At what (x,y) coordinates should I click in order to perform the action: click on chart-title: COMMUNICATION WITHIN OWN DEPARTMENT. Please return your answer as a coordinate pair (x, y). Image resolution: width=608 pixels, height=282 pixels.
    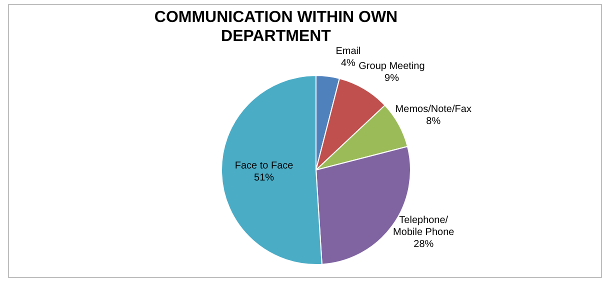
    Looking at the image, I should click on (276, 27).